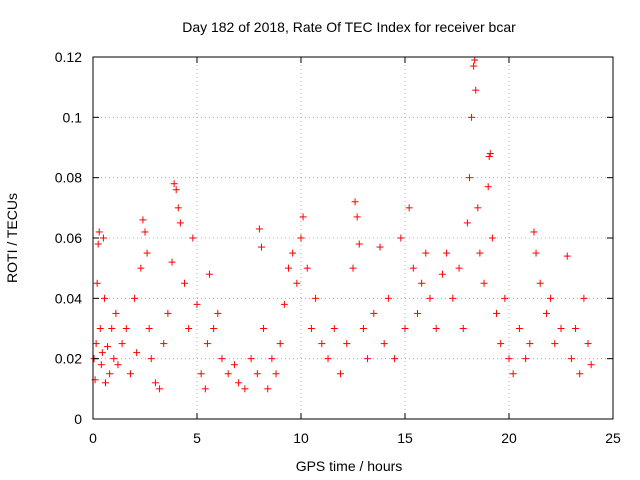  I want to click on y-axis-label: ROTI / TECUs, so click(12, 238).